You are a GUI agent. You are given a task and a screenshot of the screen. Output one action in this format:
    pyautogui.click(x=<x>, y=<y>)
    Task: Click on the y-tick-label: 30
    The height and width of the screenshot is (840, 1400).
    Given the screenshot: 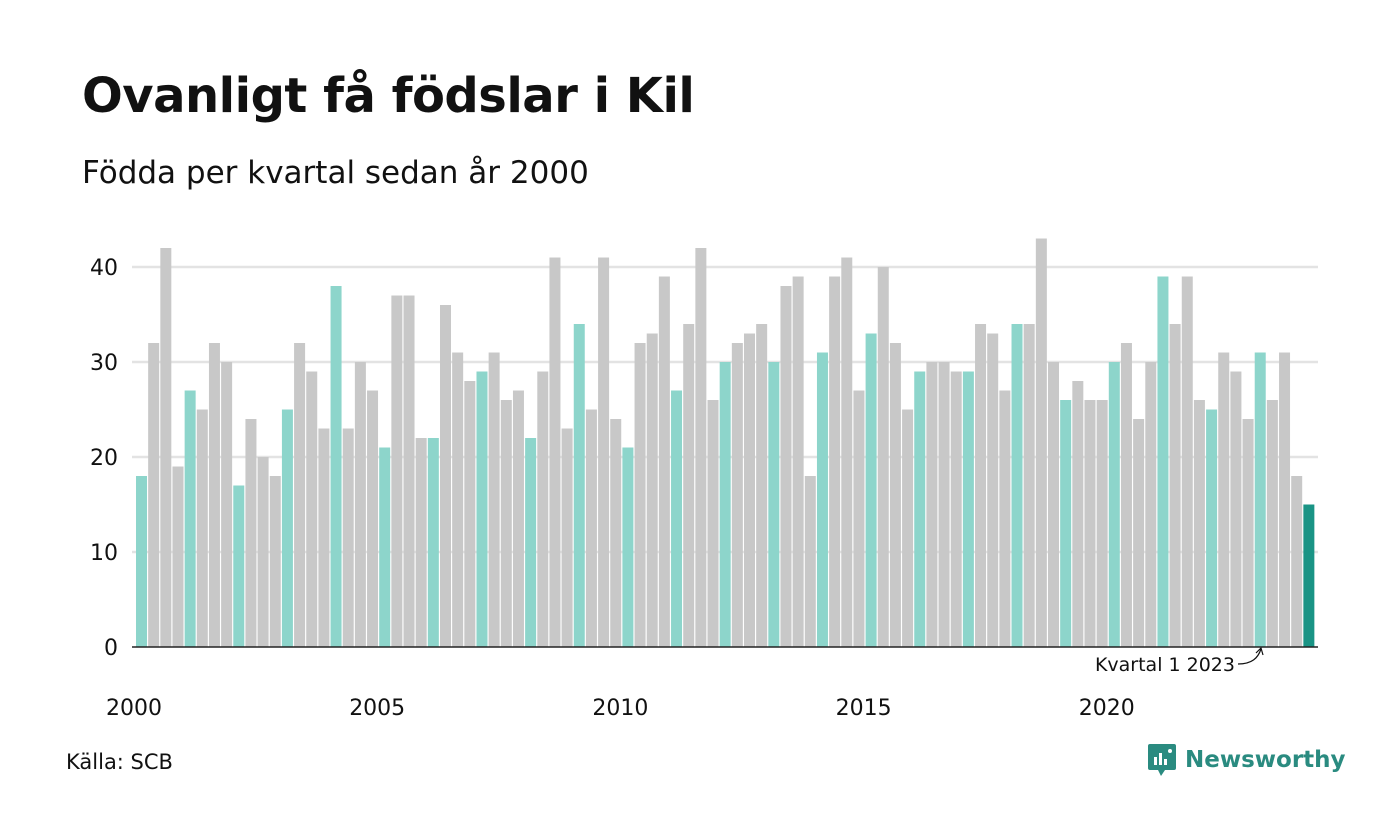 What is the action you would take?
    pyautogui.click(x=104, y=363)
    